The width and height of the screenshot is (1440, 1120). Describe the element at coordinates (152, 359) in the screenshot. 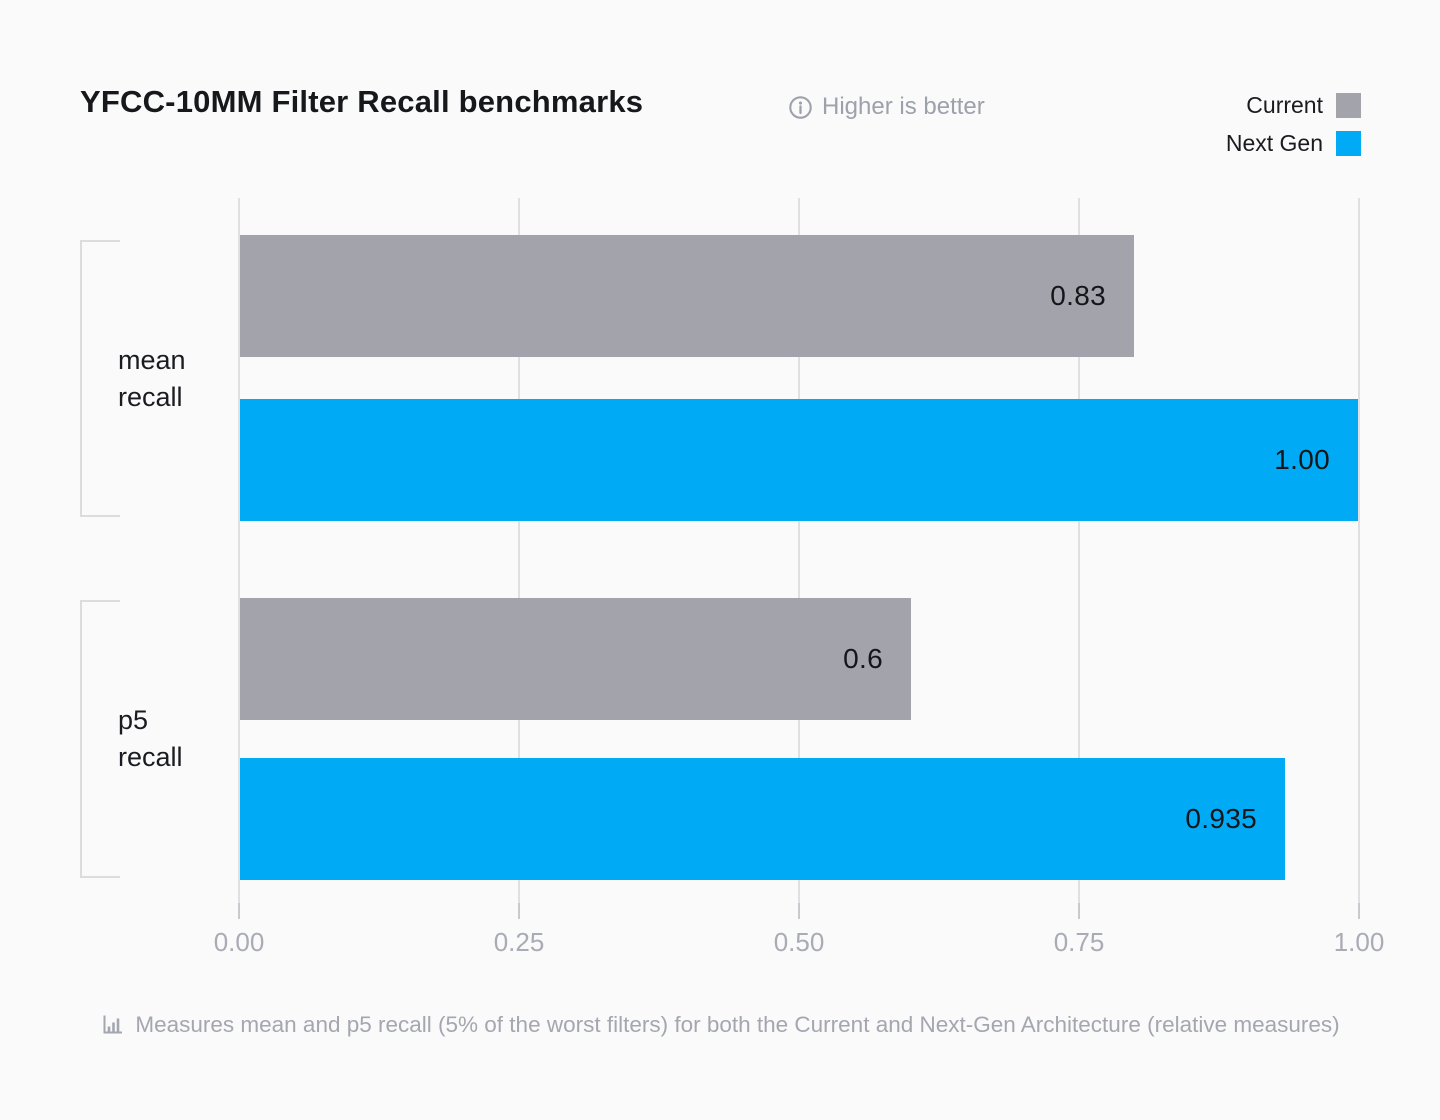

I see `category-label-line: mean` at that location.